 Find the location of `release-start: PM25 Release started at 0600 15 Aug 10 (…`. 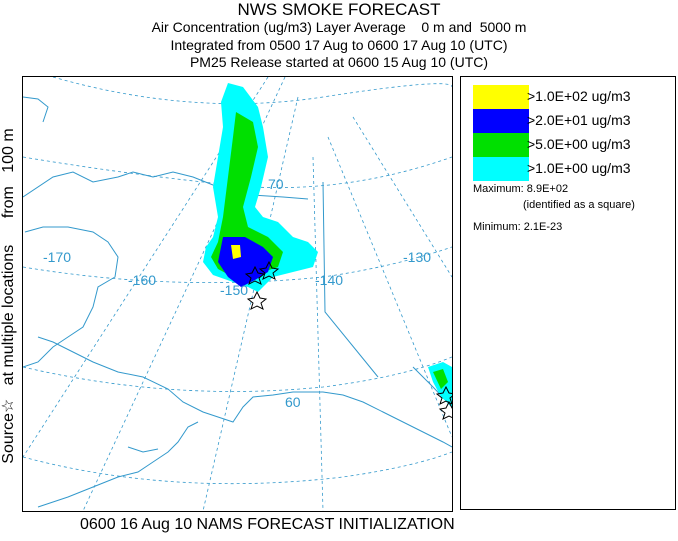

release-start: PM25 Release started at 0600 15 Aug 10 (… is located at coordinates (339, 62).